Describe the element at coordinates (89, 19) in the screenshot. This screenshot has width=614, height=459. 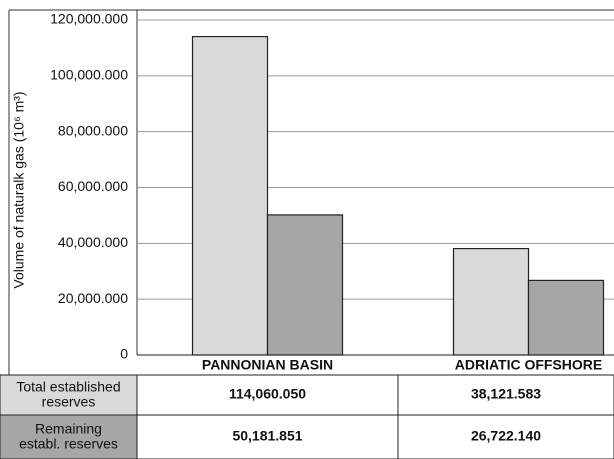
I see `y-tick-label: 120,000.000` at that location.